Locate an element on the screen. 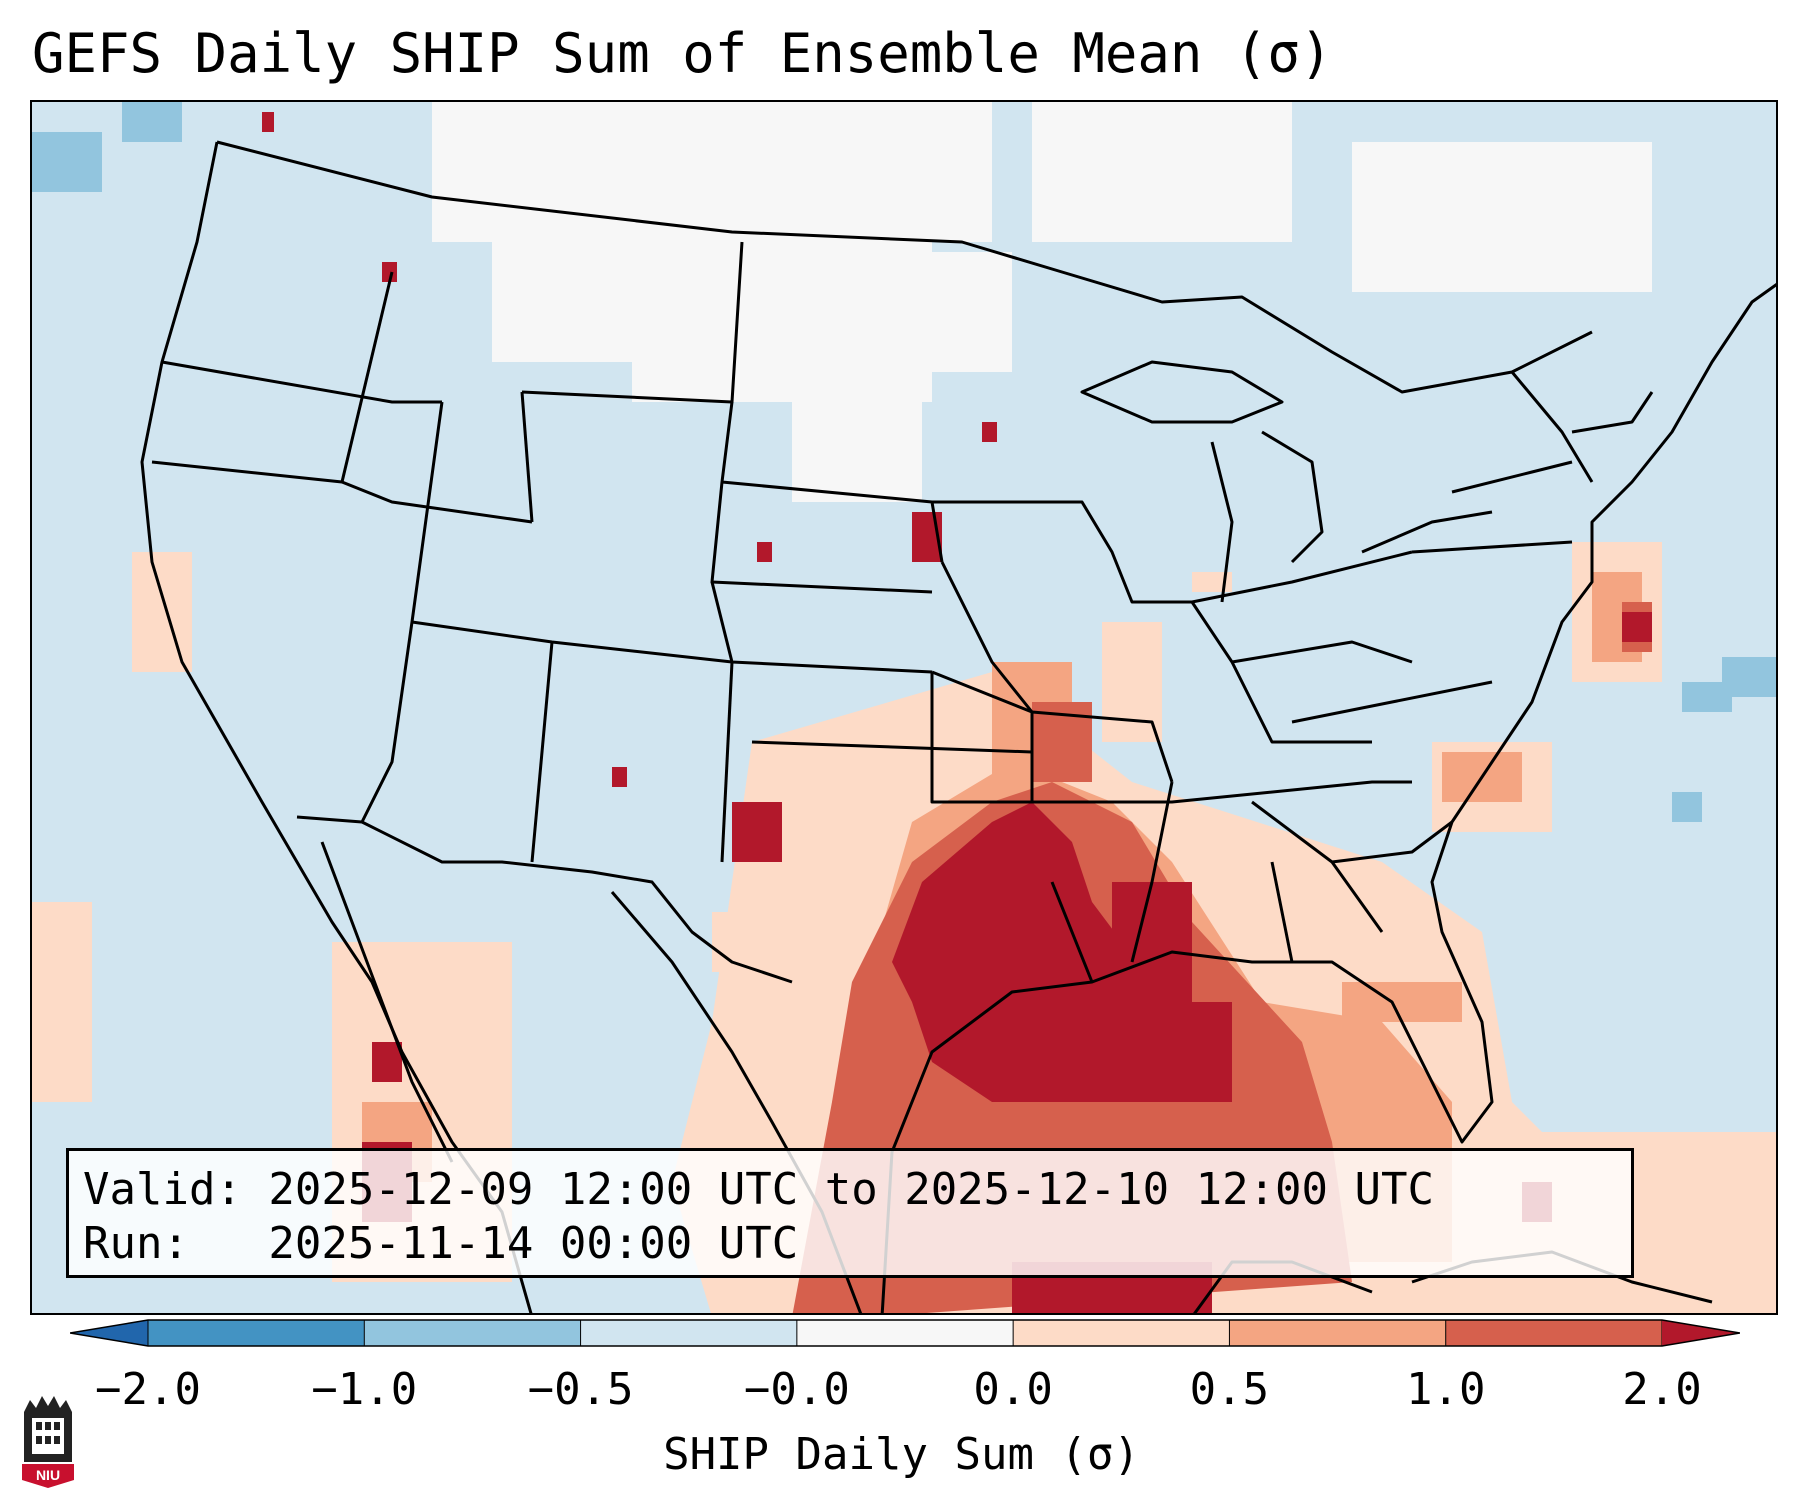  colorbar-tick-label: −0.0 is located at coordinates (796, 1389).